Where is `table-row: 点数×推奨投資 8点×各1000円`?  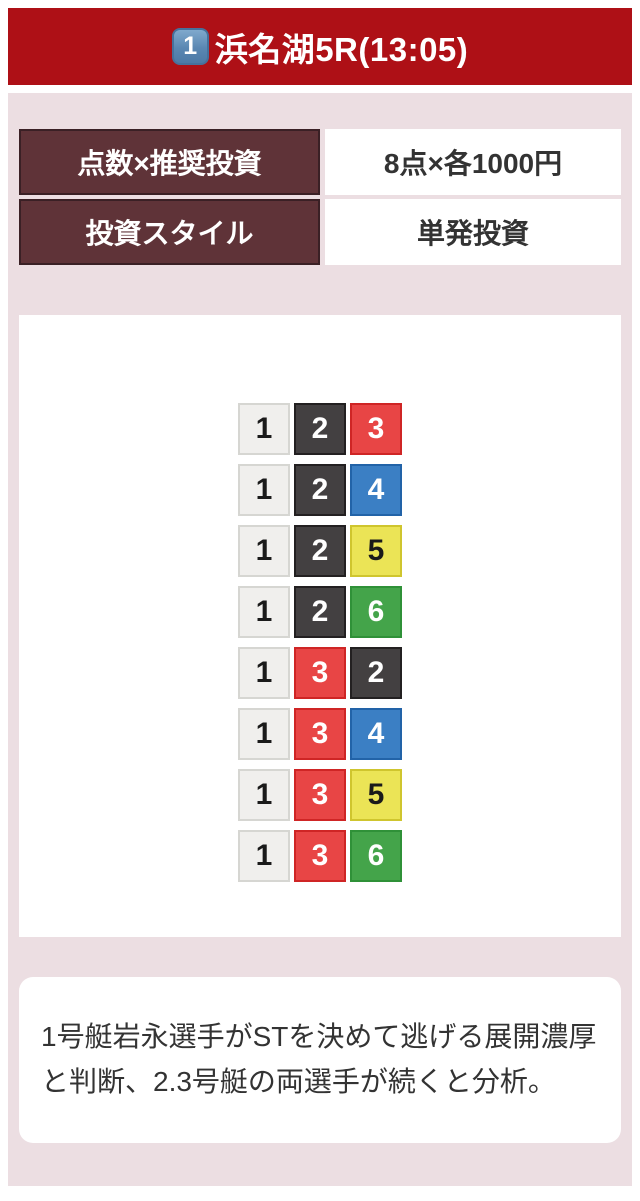 table-row: 点数×推奨投資 8点×各1000円 is located at coordinates (320, 162).